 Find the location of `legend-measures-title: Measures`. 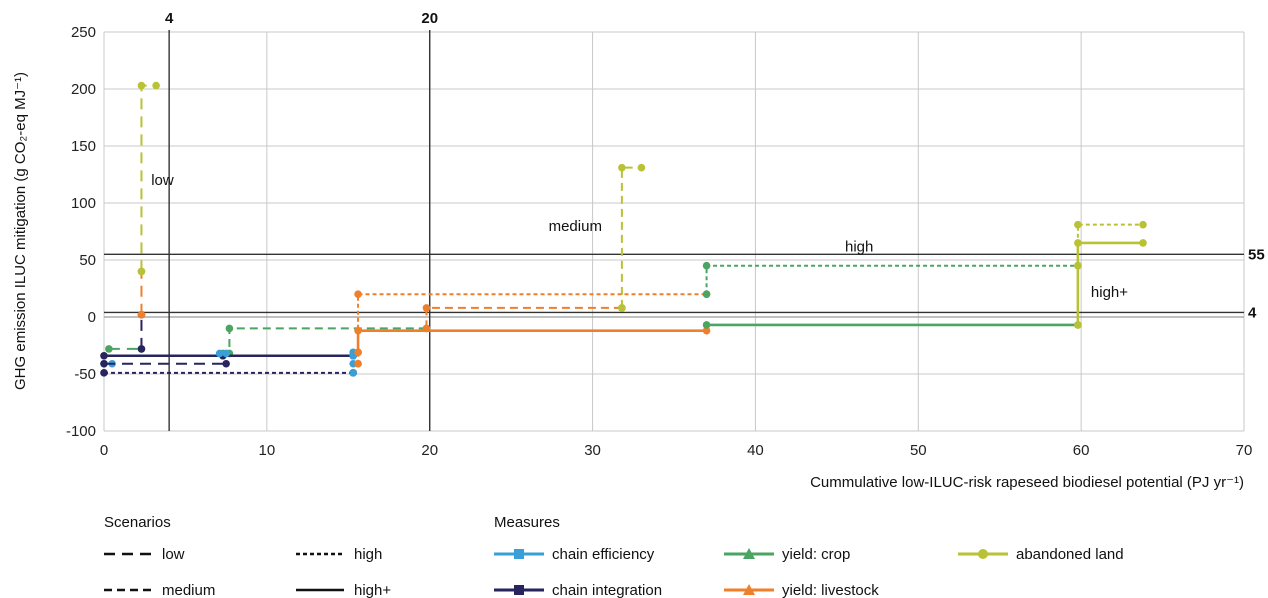

legend-measures-title: Measures is located at coordinates (527, 522).